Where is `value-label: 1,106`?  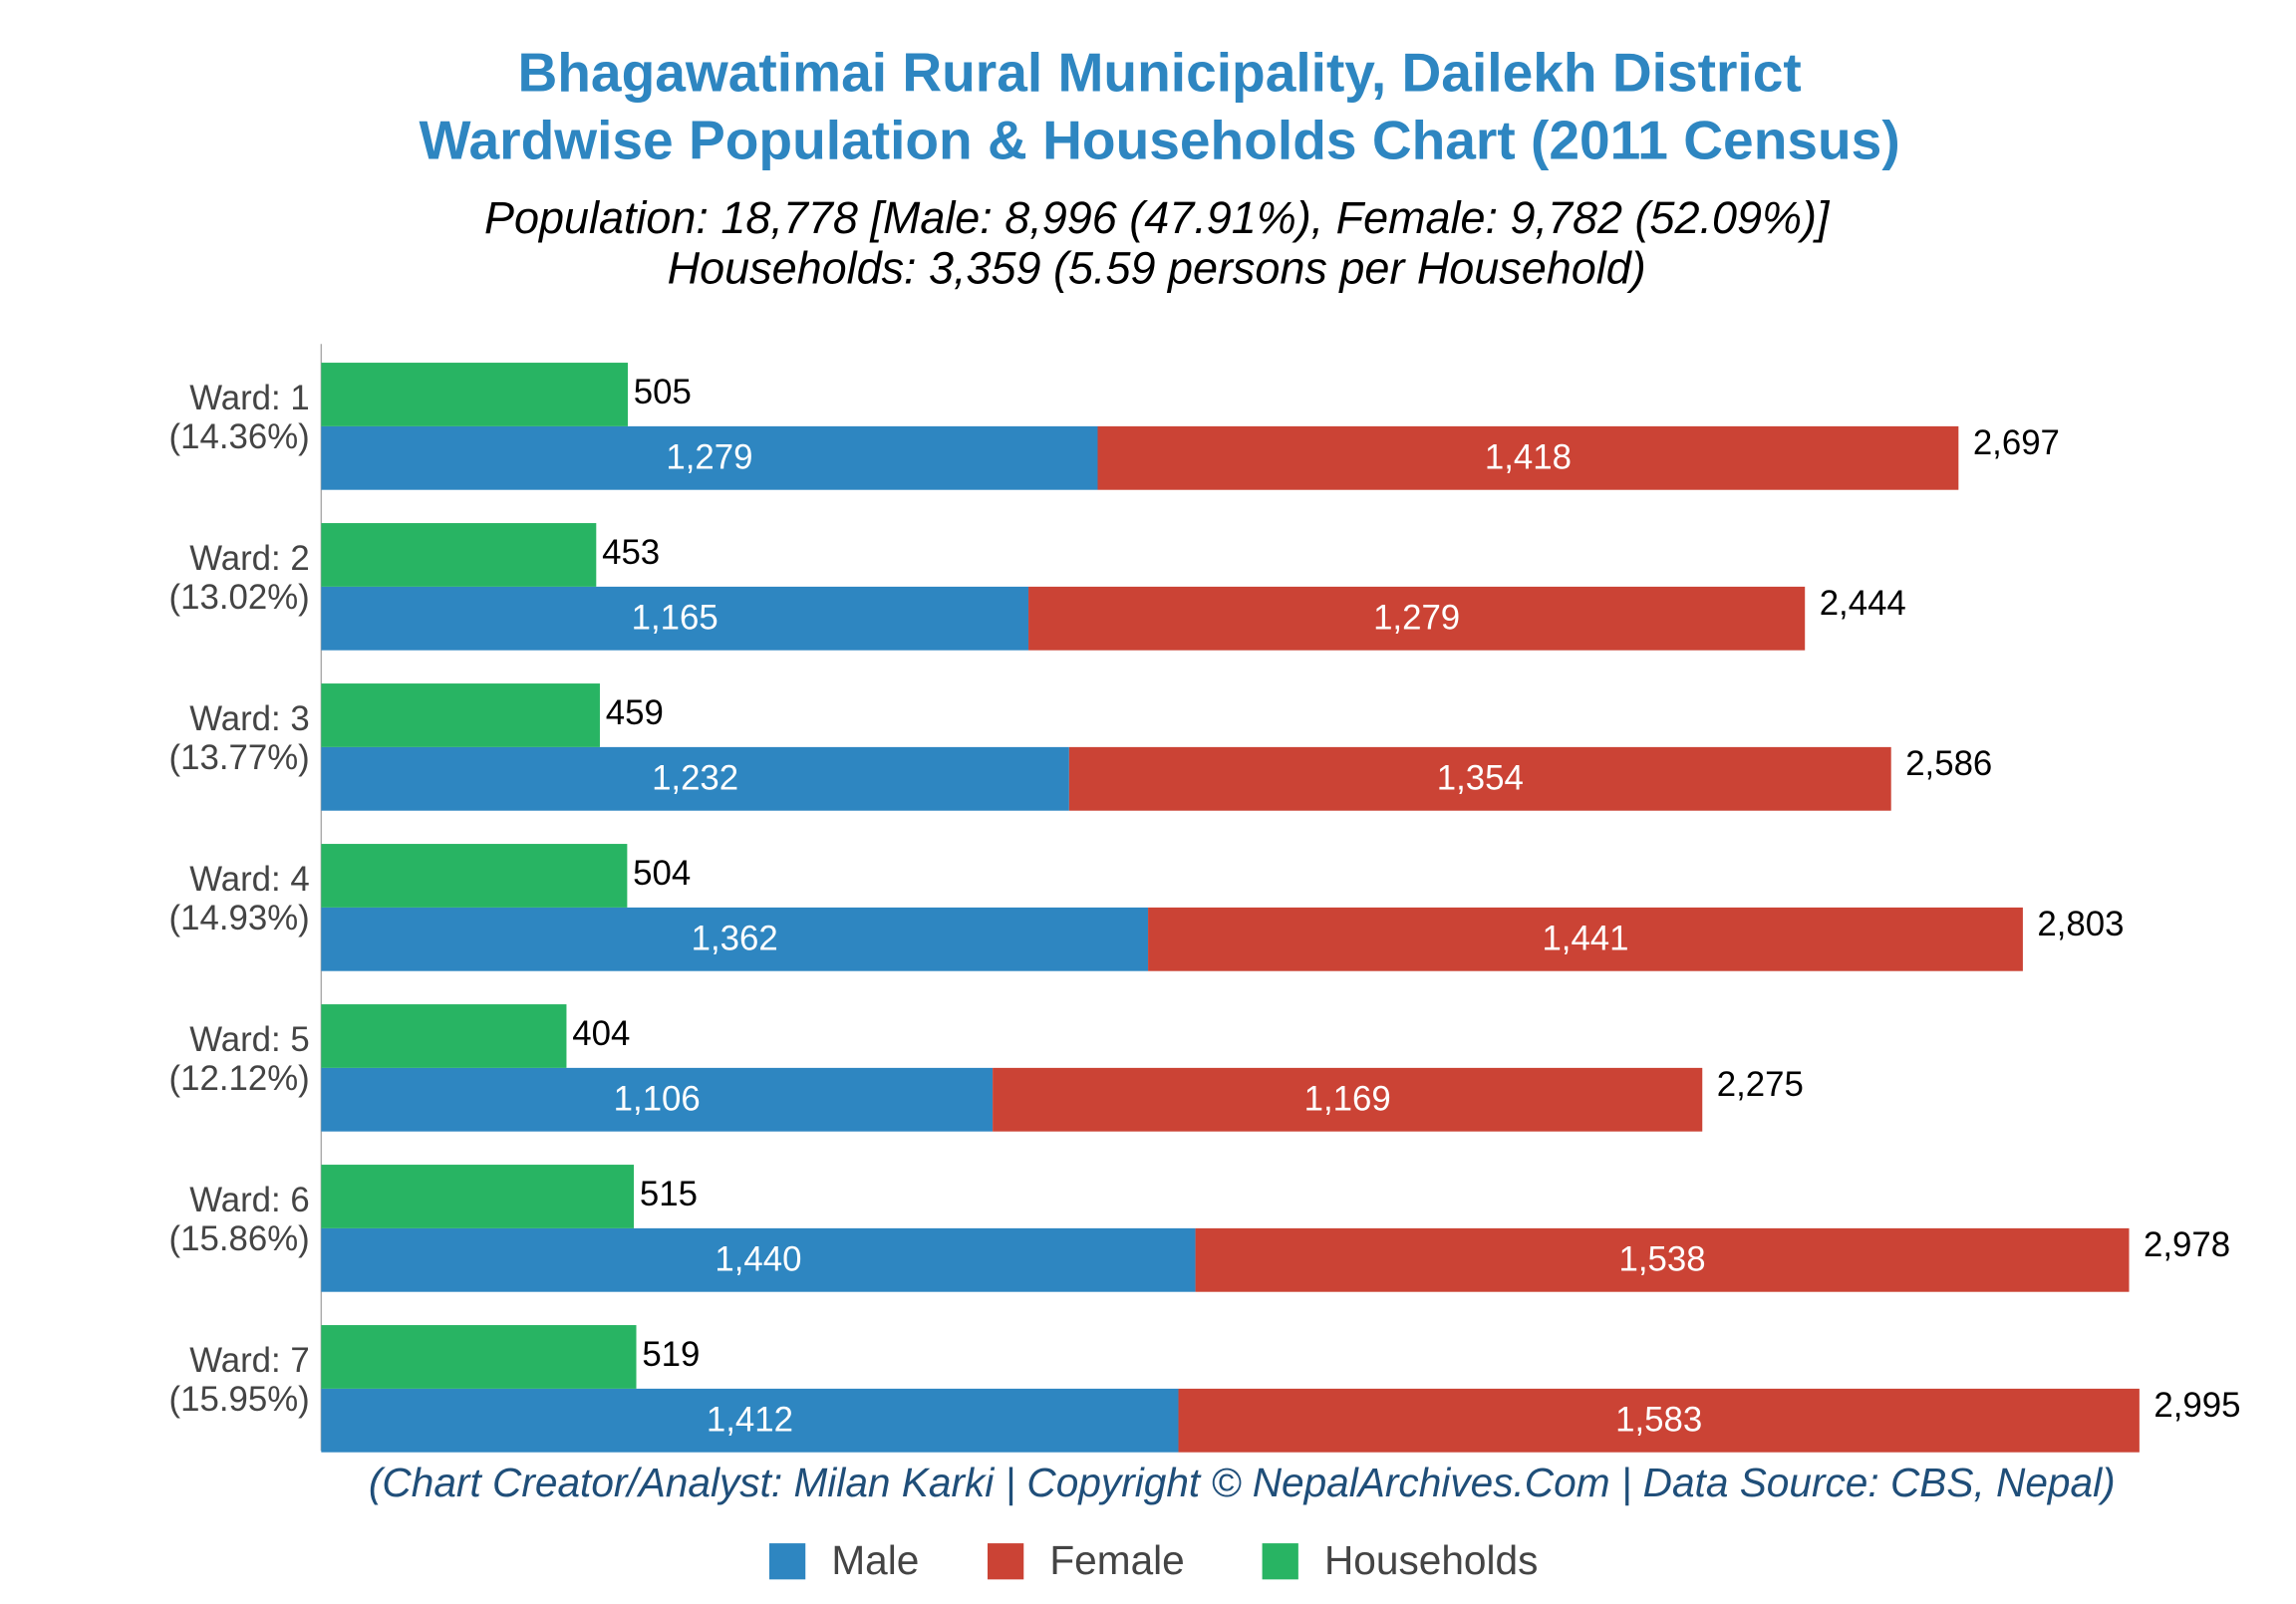
value-label: 1,106 is located at coordinates (657, 1098).